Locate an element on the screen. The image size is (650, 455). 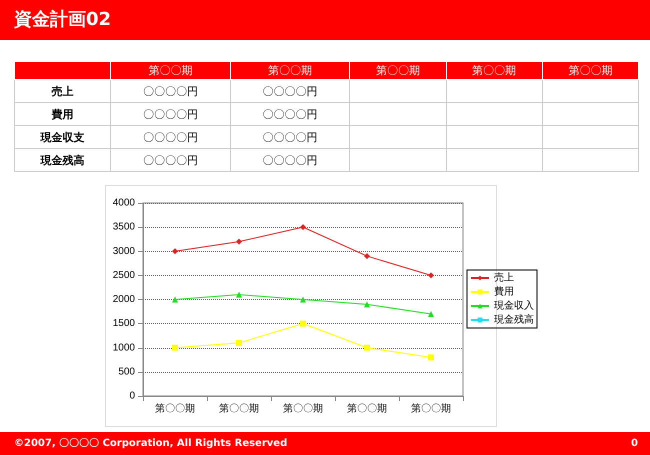
text: 0 is located at coordinates (634, 444).